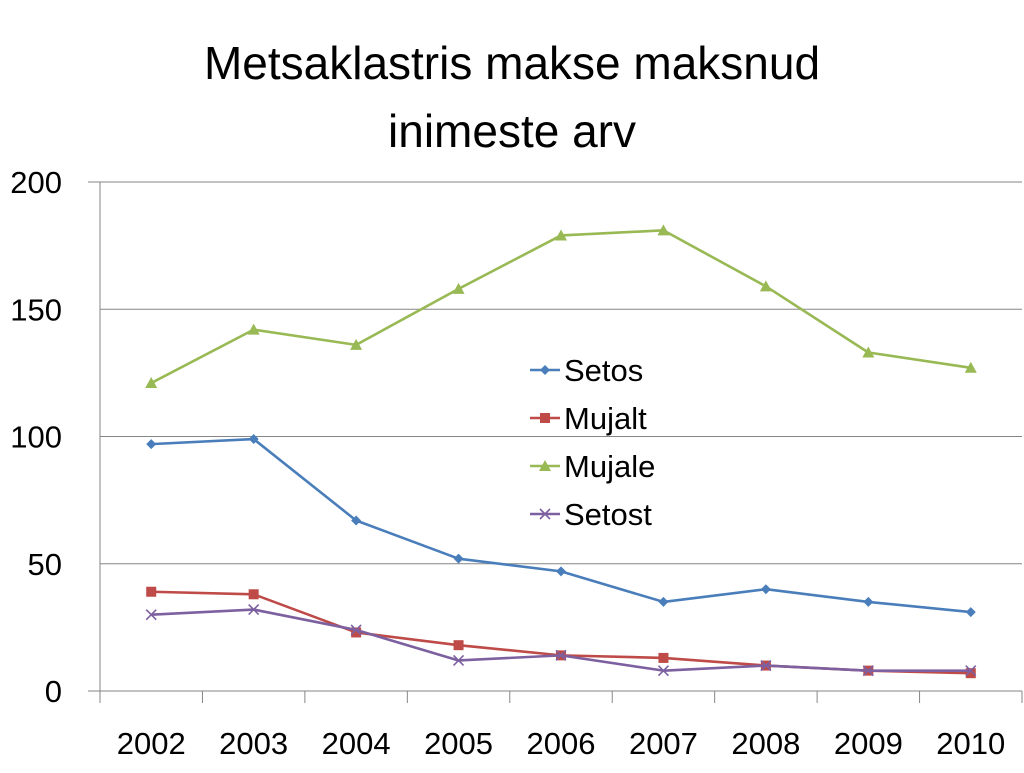 The image size is (1024, 773). Describe the element at coordinates (512, 97) in the screenshot. I see `chart-title: Metsaklastris makse maksnud inimeste arv` at that location.